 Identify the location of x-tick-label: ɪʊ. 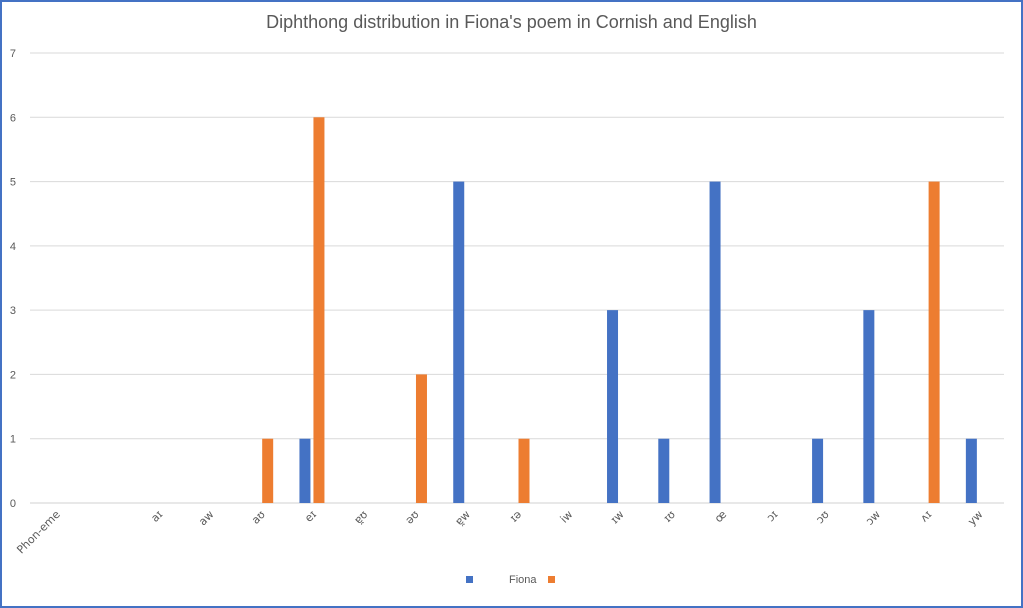
(669, 516).